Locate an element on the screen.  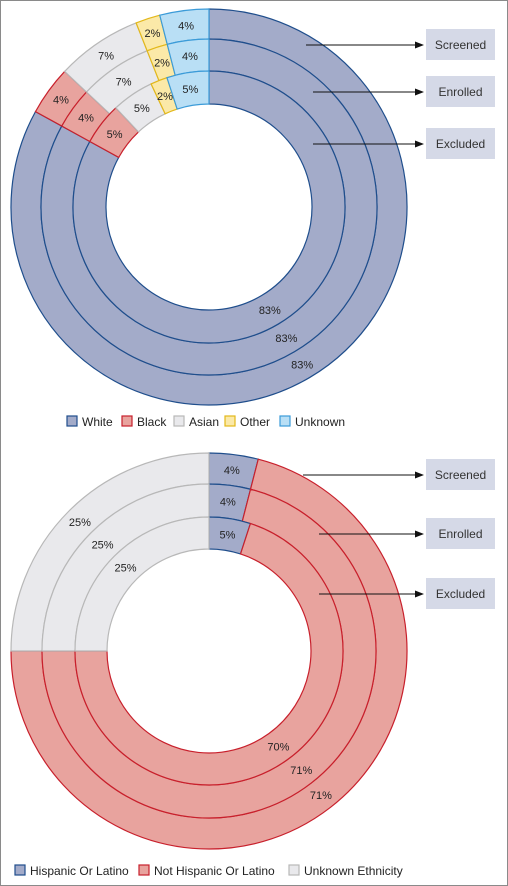
legend-label: Unknown Ethnicity is located at coordinates (353, 871).